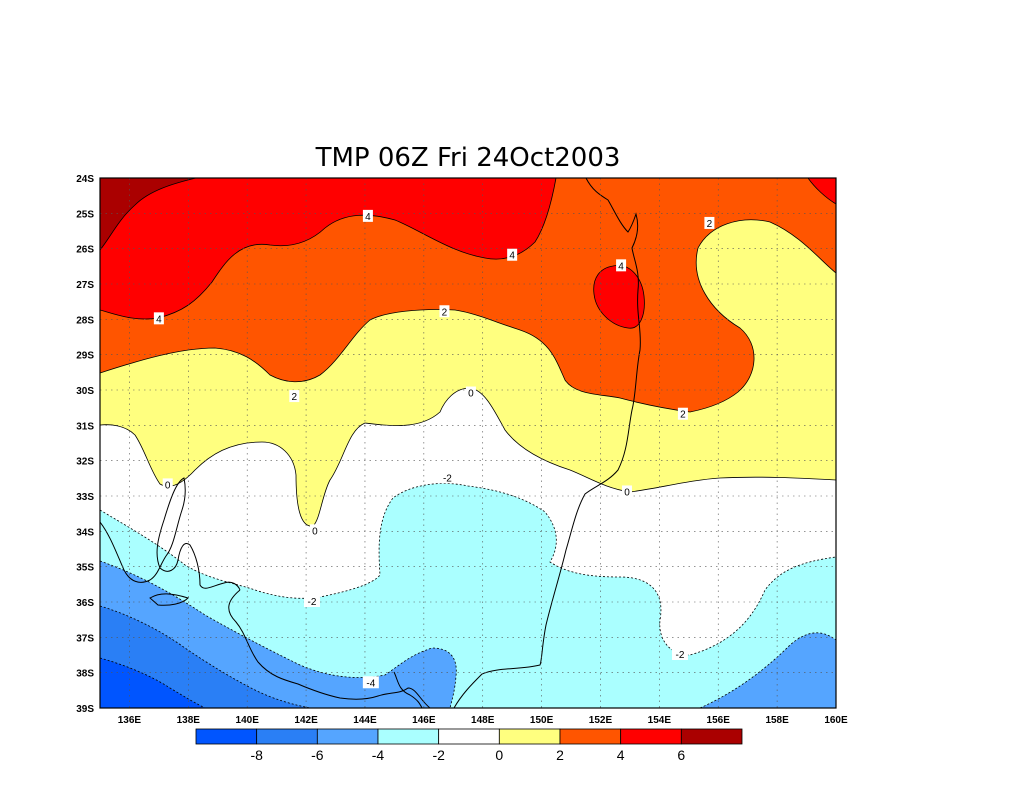 Image resolution: width=1024 pixels, height=800 pixels. What do you see at coordinates (85, 391) in the screenshot?
I see `y-tick-label: 30S` at bounding box center [85, 391].